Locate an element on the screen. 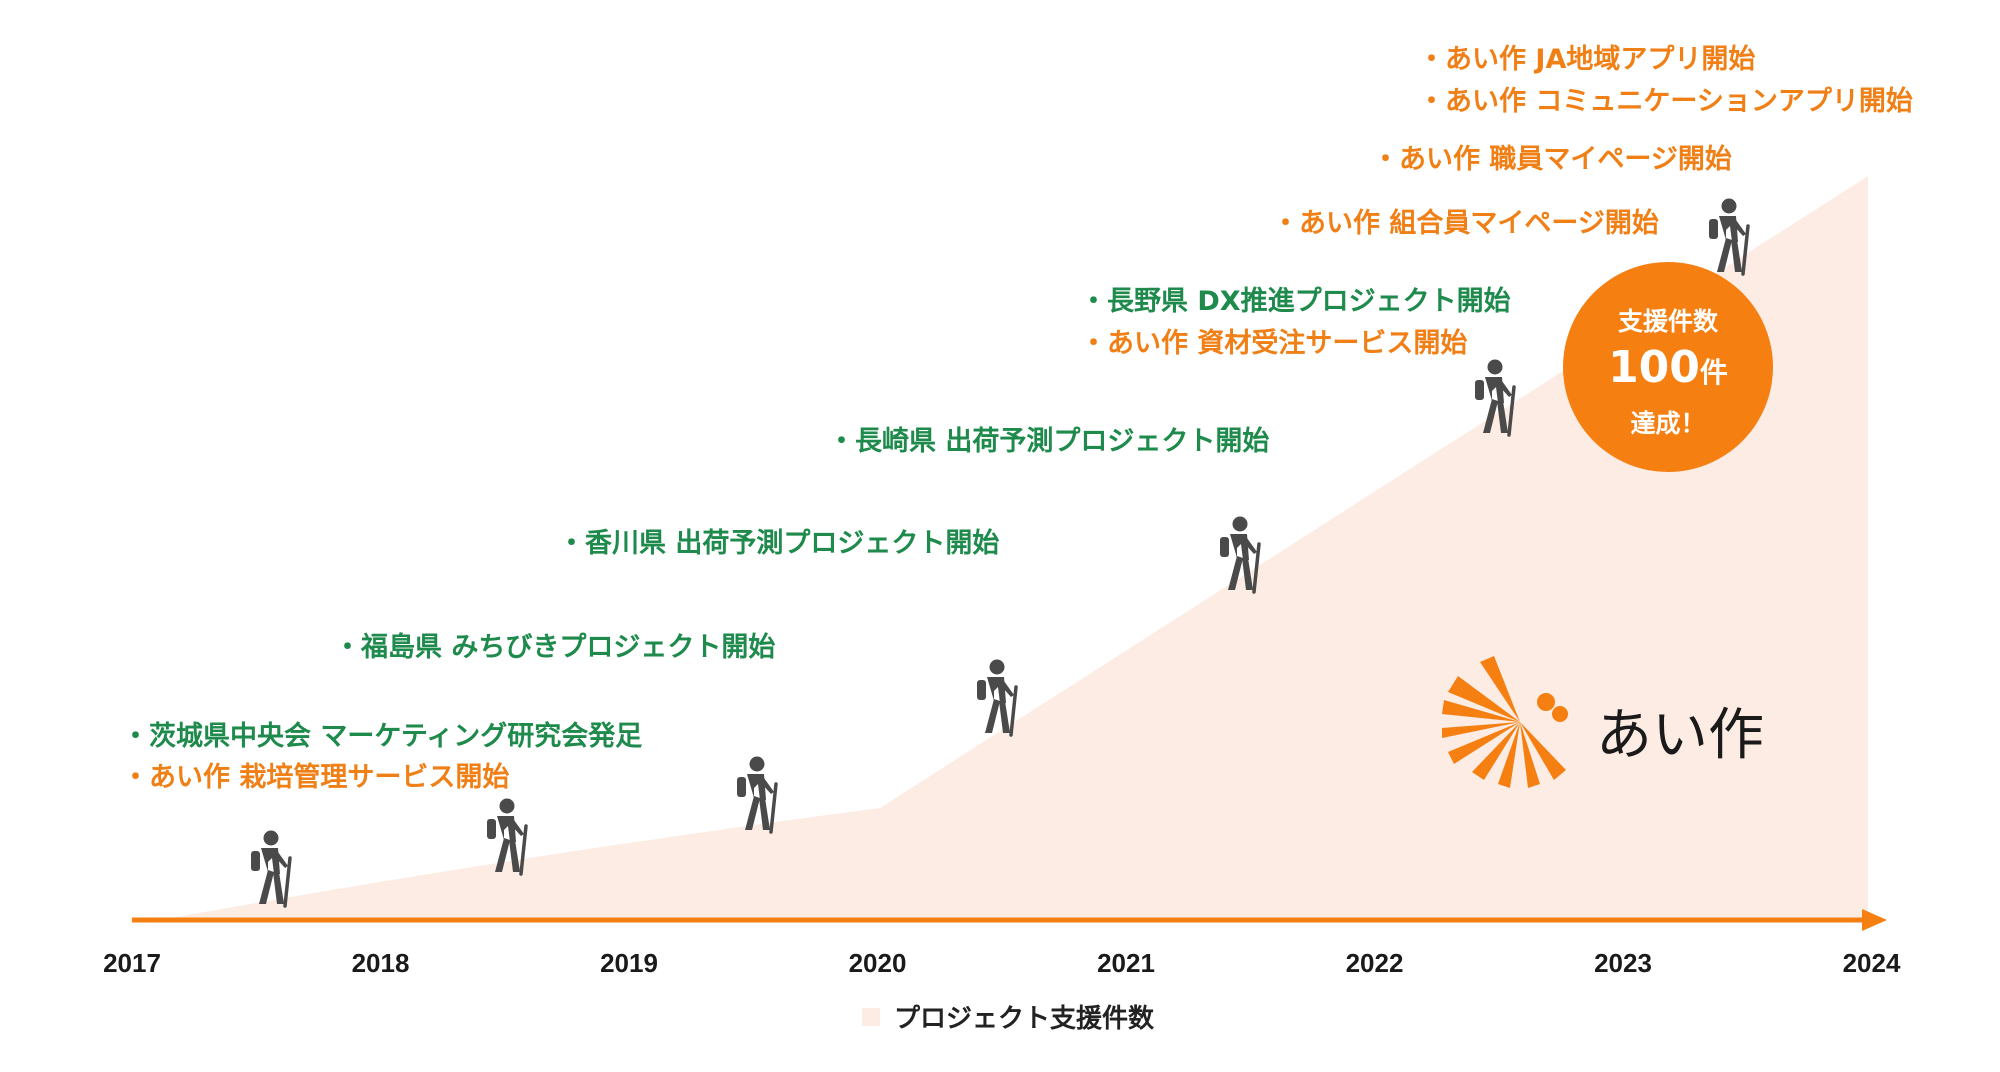 This screenshot has width=2000, height=1072. x-tick-label-2017: 2017 is located at coordinates (132, 963).